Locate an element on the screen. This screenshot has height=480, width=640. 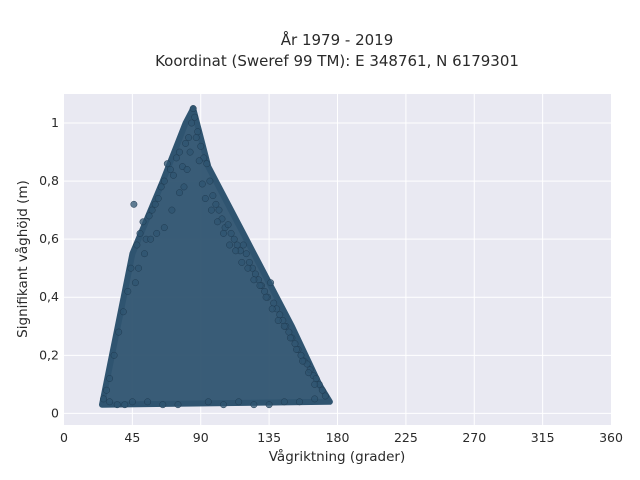
y-tick-label: 0,6 is located at coordinates (49, 238).